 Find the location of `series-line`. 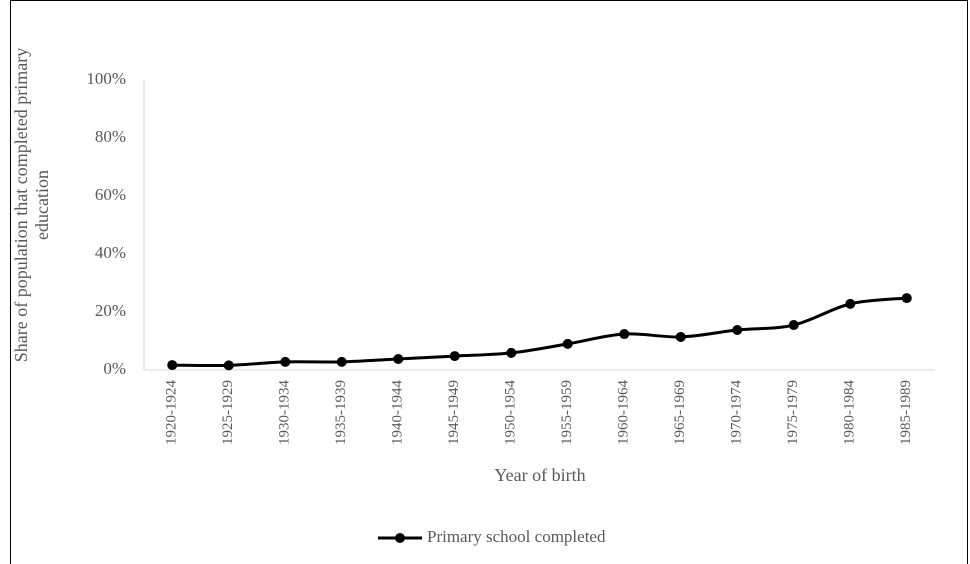

series-line is located at coordinates (539, 332).